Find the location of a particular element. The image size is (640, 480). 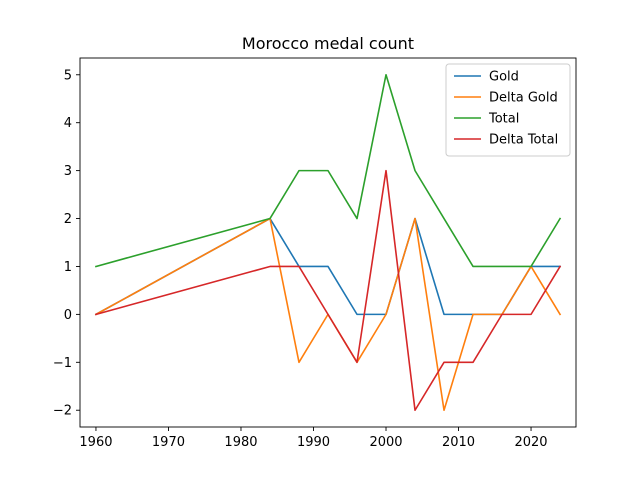

legend-label-2: Total is located at coordinates (503, 119).